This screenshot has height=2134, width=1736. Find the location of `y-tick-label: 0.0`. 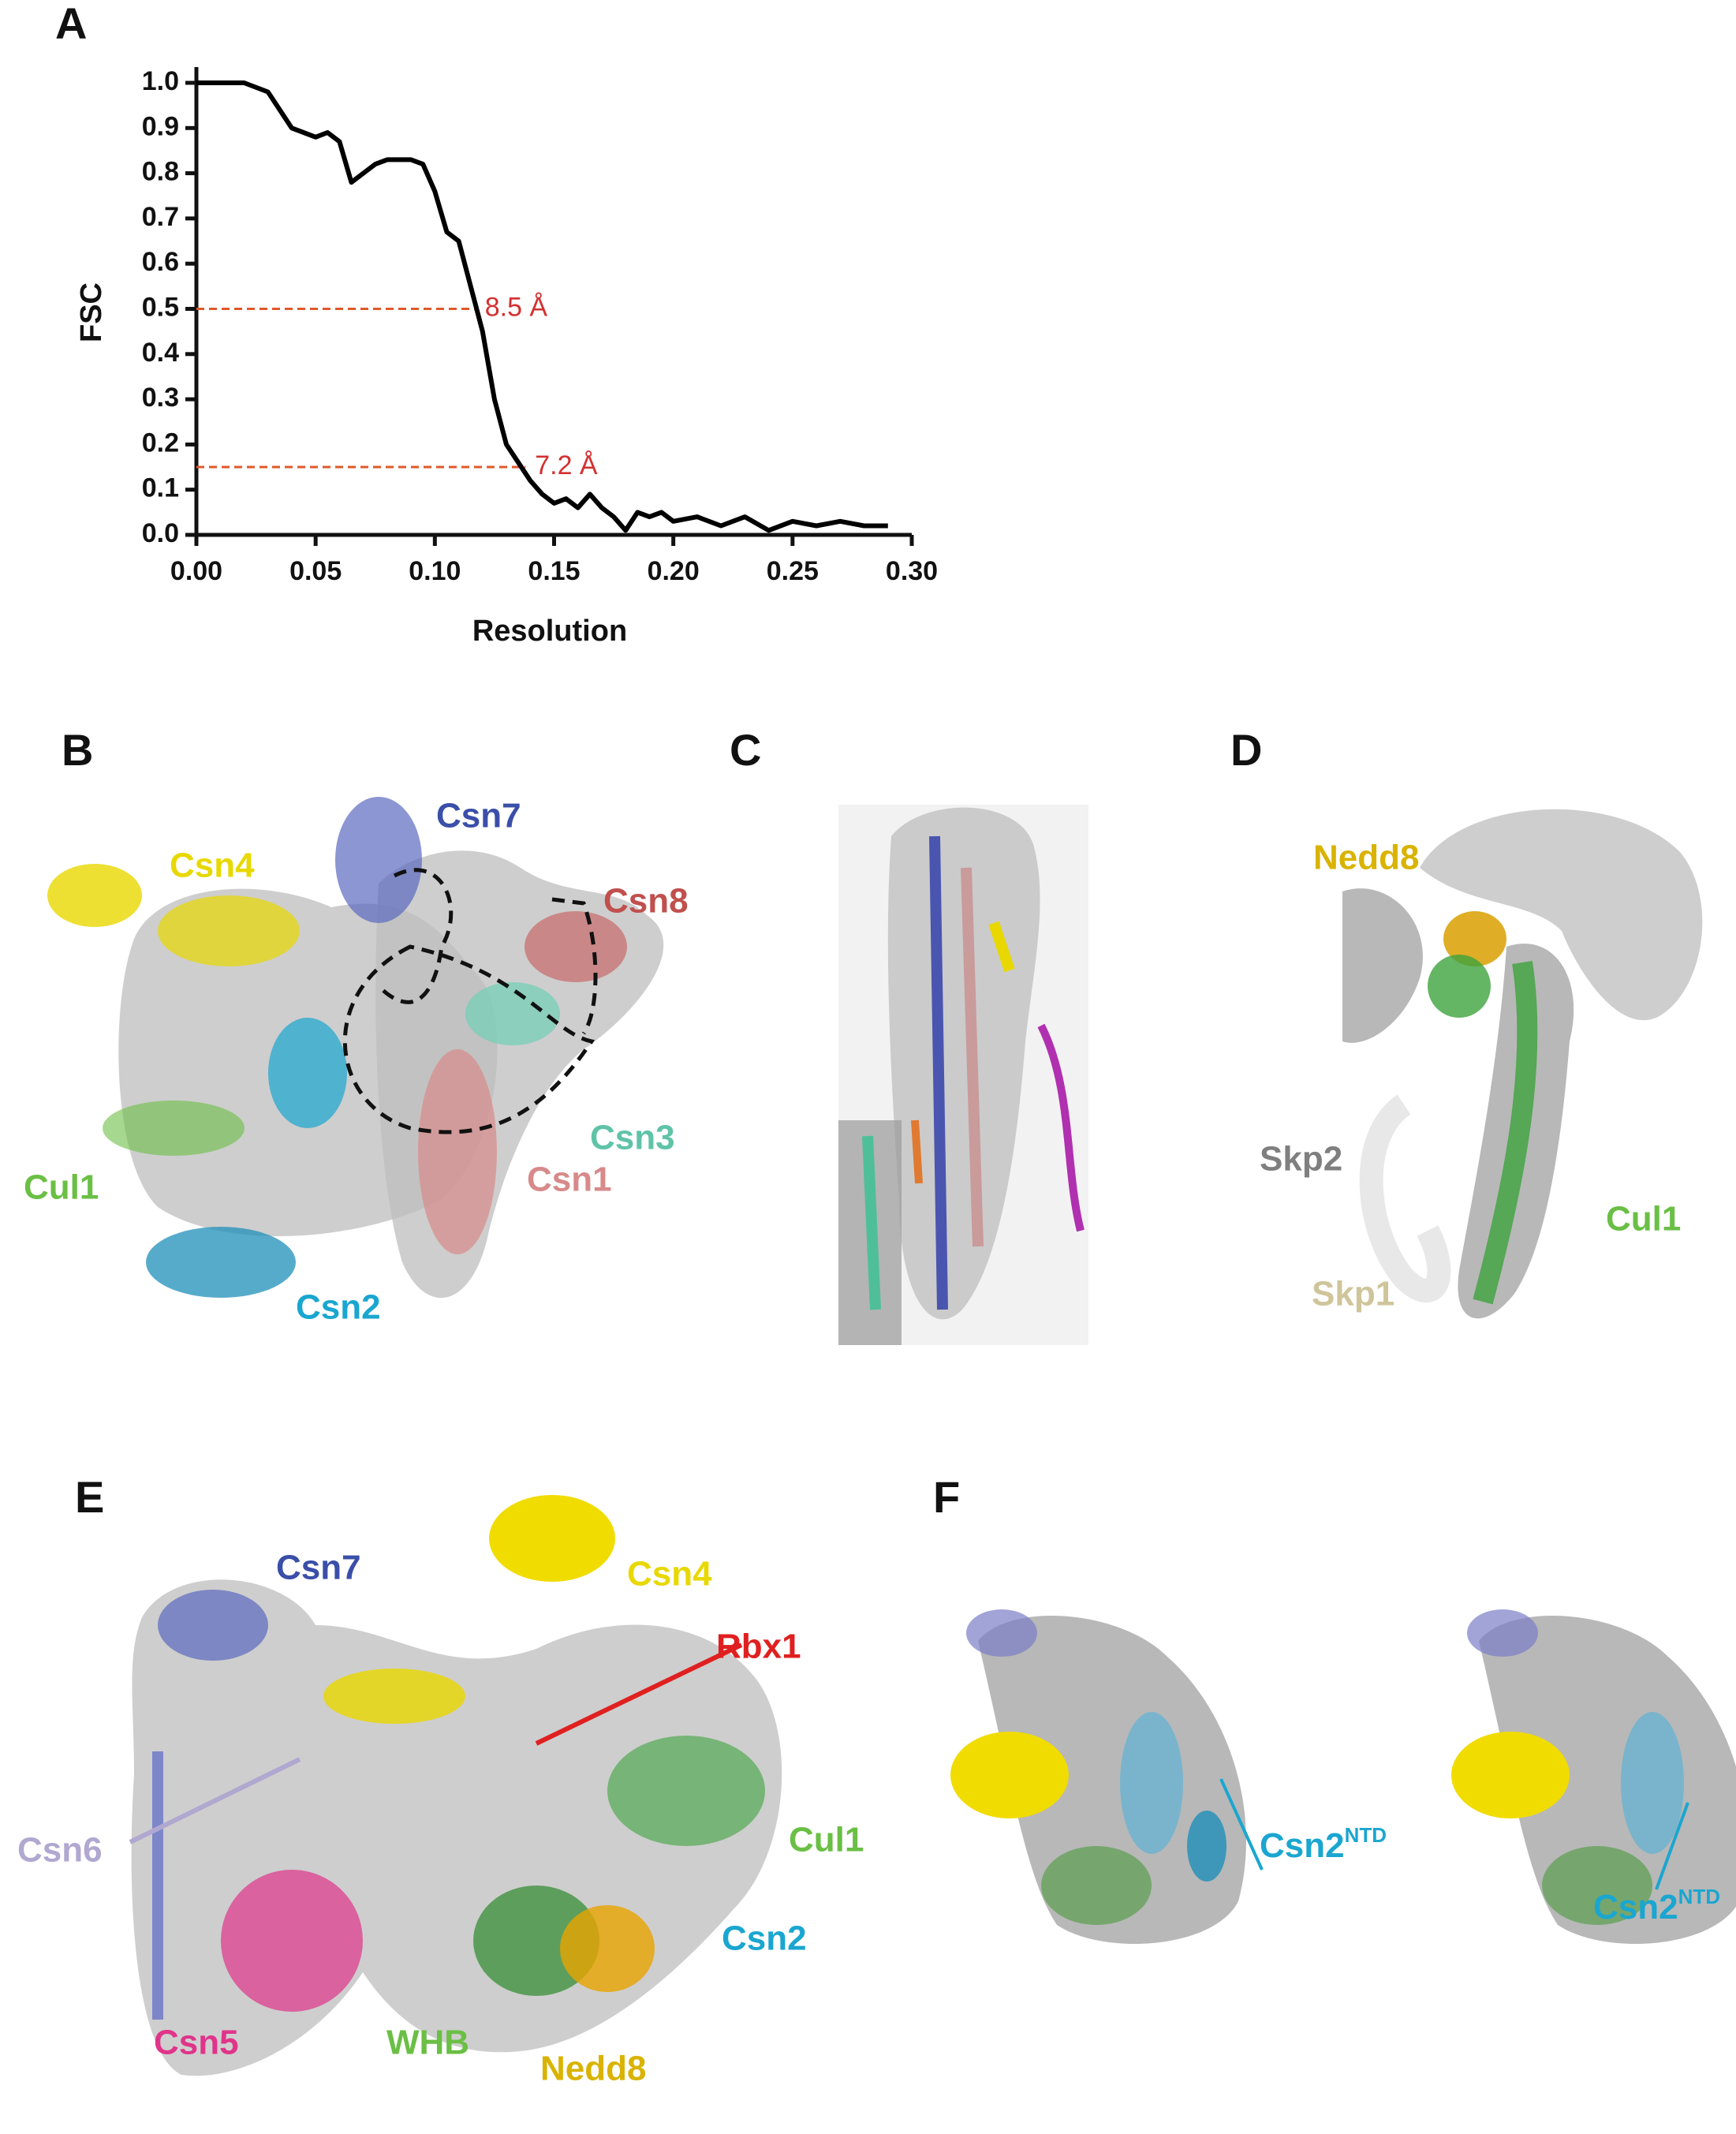

y-tick-label: 0.0 is located at coordinates (160, 533).